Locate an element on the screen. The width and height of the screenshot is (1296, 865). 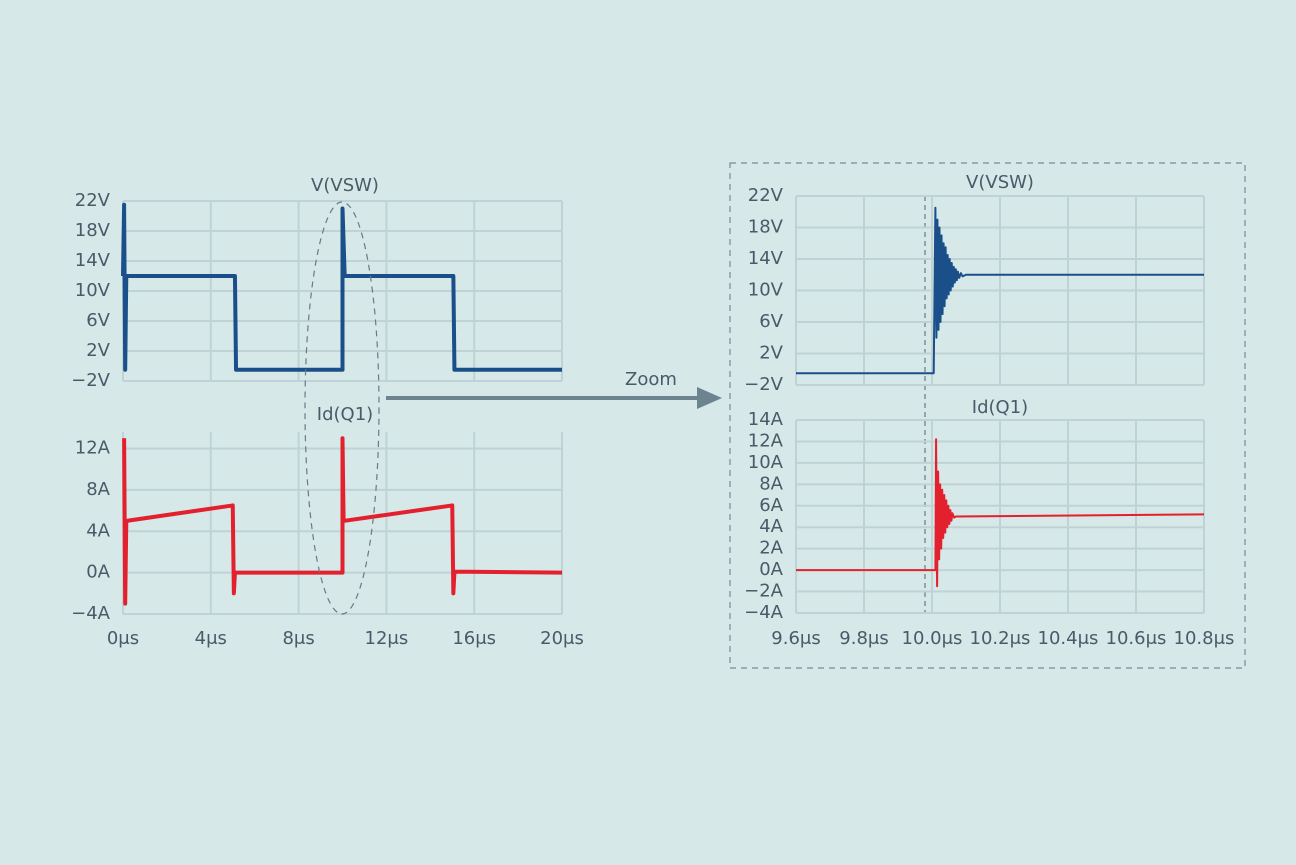
y-tick-label: 2A is located at coordinates (771, 548).